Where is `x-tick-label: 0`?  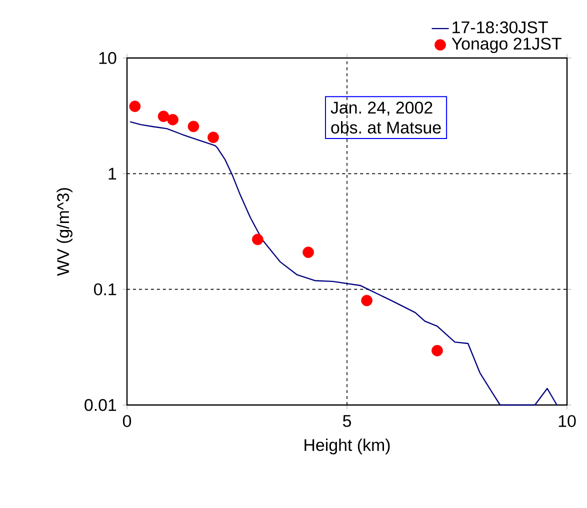 x-tick-label: 0 is located at coordinates (127, 421).